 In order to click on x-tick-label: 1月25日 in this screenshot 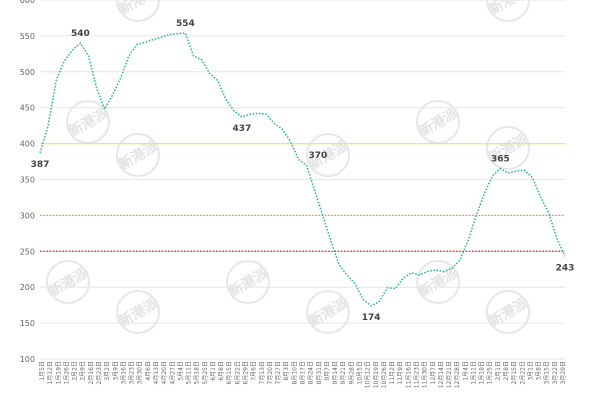, I will do `click(490, 372)`.